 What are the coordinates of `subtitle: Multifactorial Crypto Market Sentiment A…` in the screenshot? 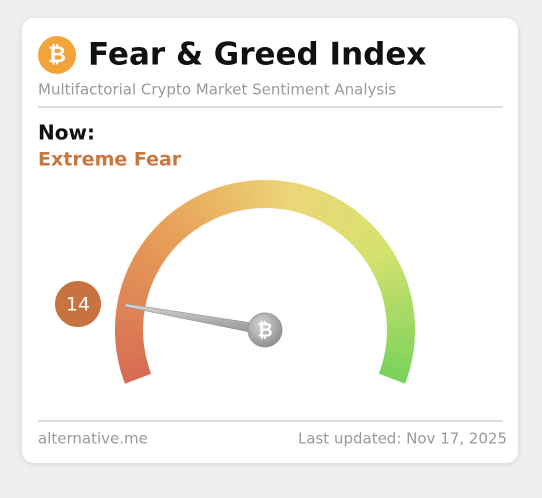 It's located at (217, 90).